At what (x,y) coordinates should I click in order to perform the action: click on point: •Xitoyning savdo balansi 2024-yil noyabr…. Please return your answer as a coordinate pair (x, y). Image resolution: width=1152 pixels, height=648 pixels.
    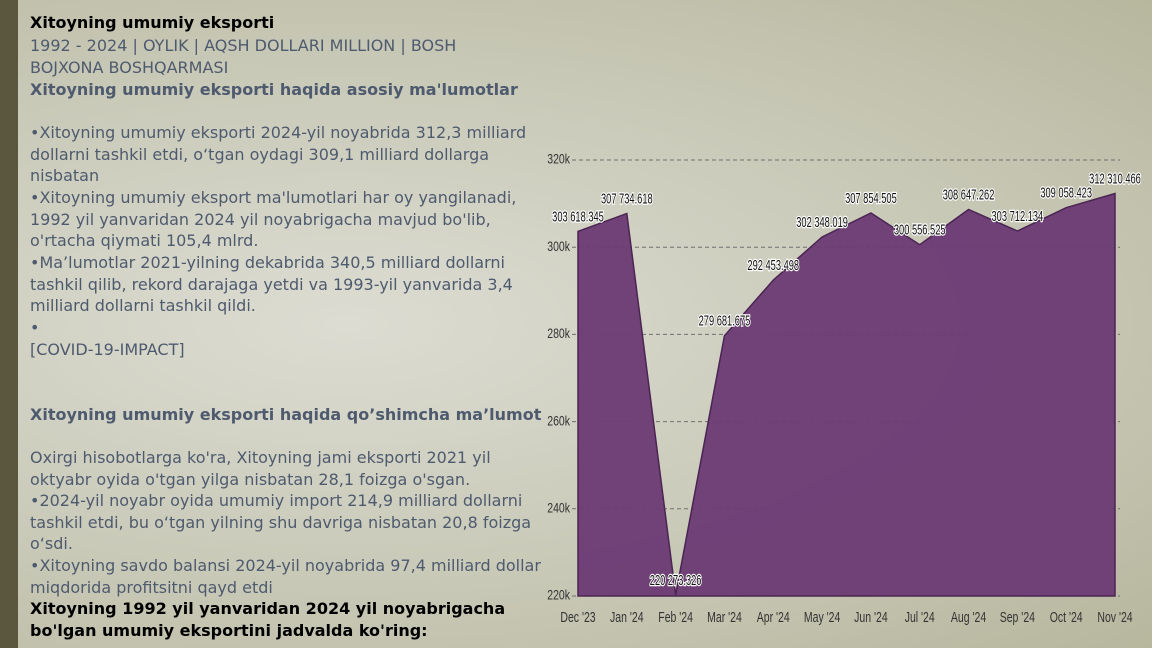
    Looking at the image, I should click on (285, 576).